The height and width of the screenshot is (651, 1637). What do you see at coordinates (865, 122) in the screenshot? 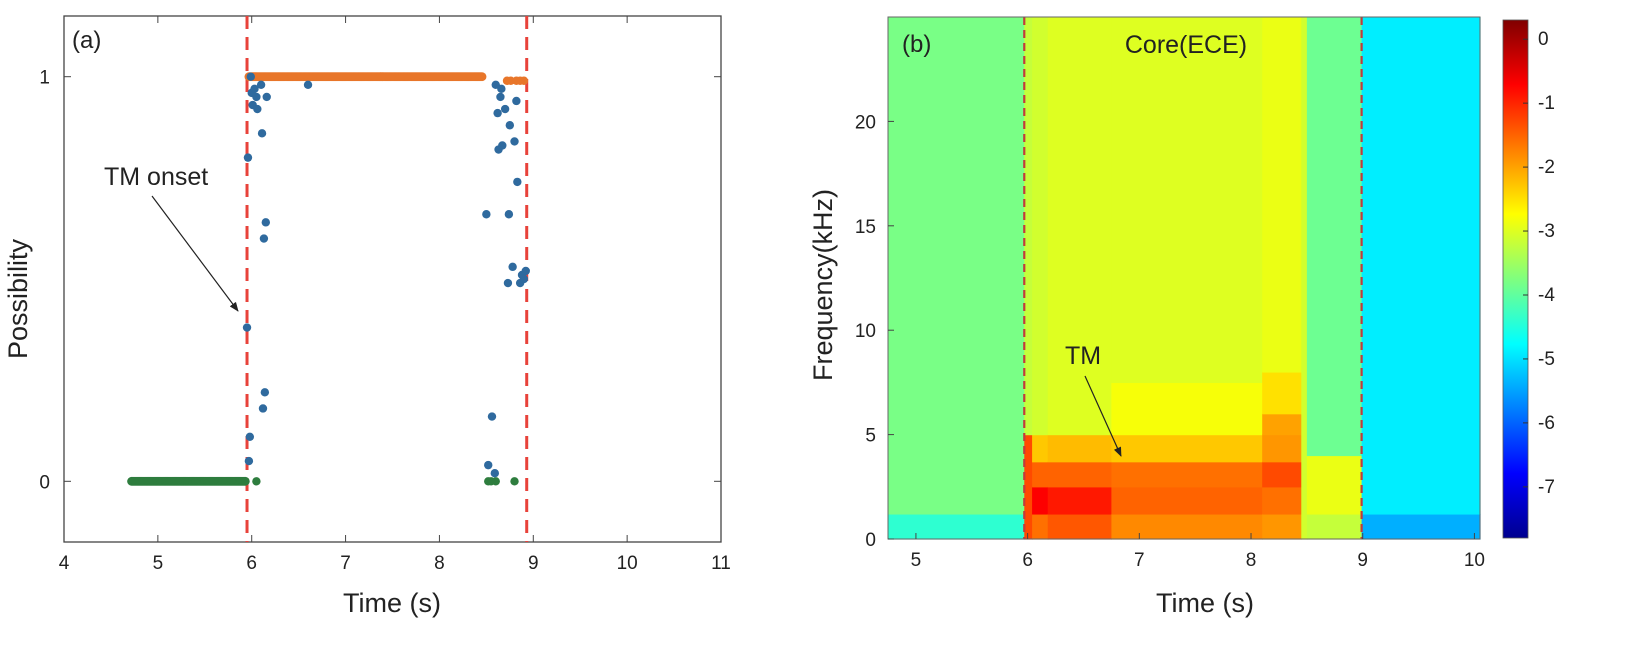
I see `y-tick-label: 20` at bounding box center [865, 122].